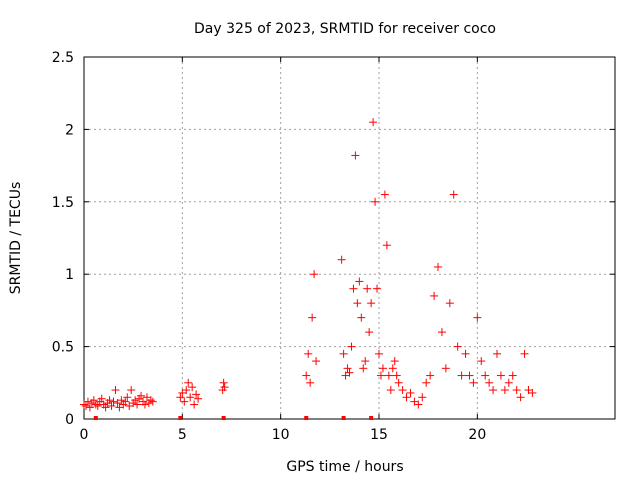  Describe the element at coordinates (84, 435) in the screenshot. I see `x-tick-label: 0` at that location.